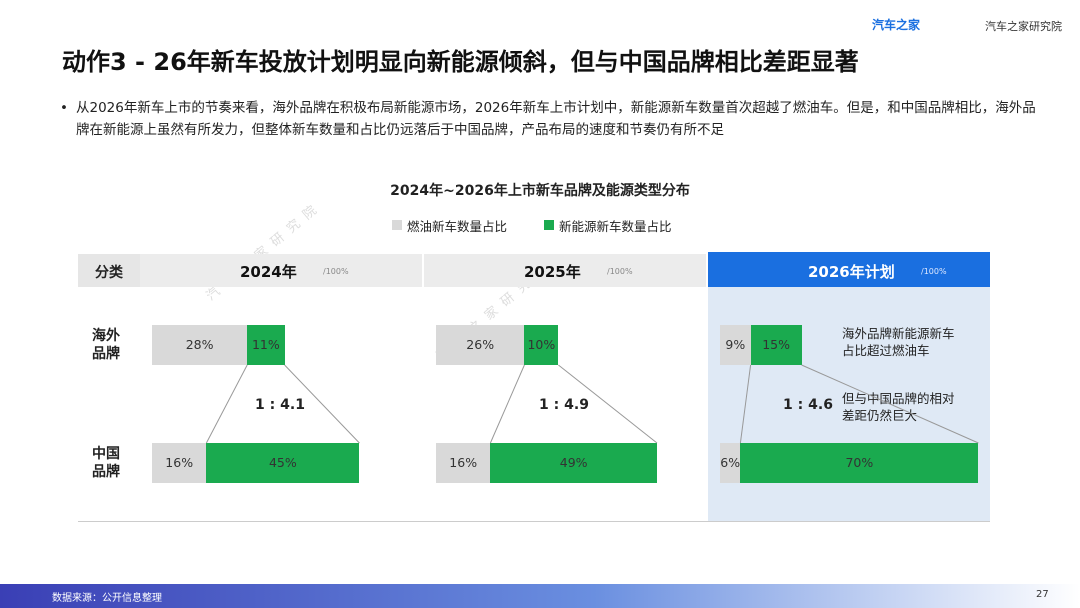 The height and width of the screenshot is (608, 1080). I want to click on value-label: 6%, so click(730, 462).